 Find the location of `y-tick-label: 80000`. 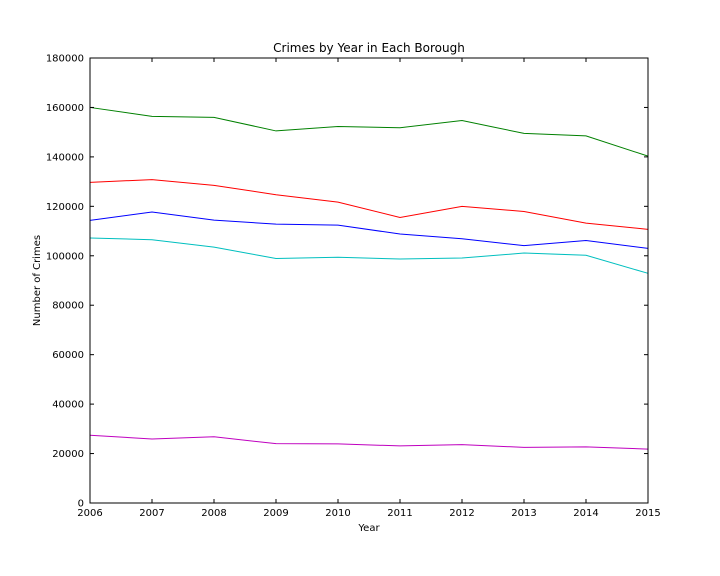

y-tick-label: 80000 is located at coordinates (68, 306).